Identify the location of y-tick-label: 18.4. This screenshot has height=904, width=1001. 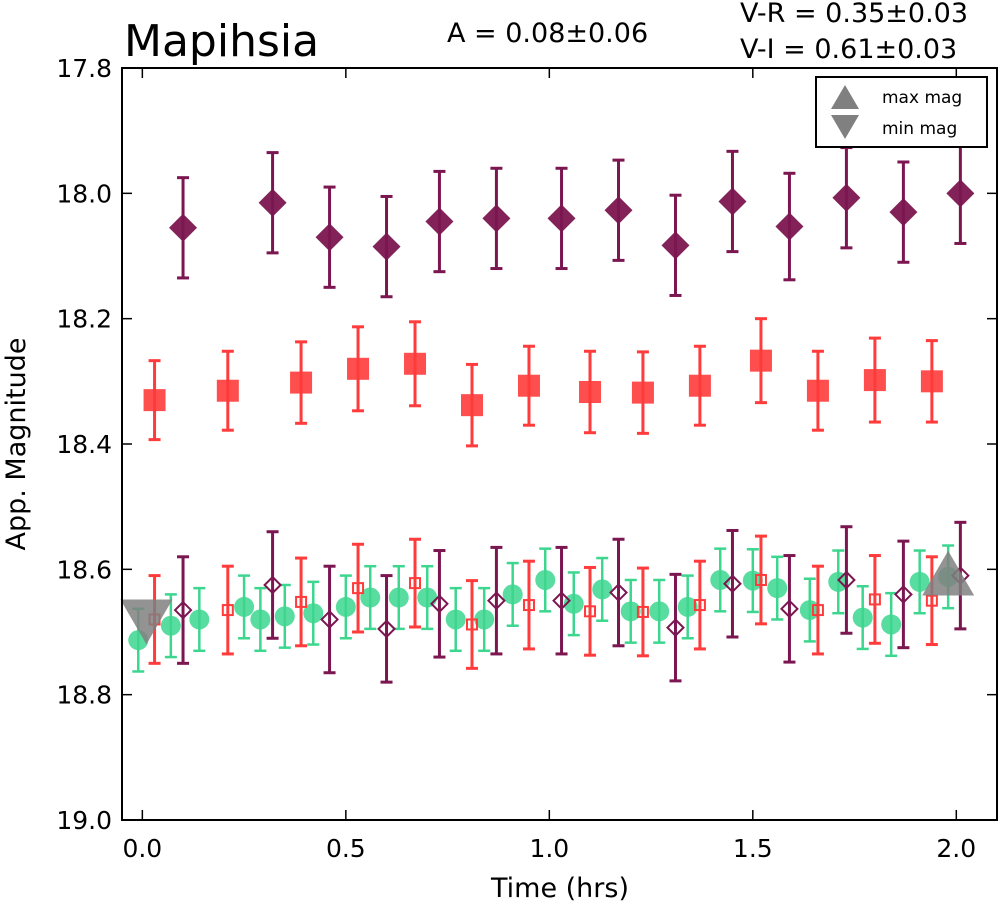
(84, 444).